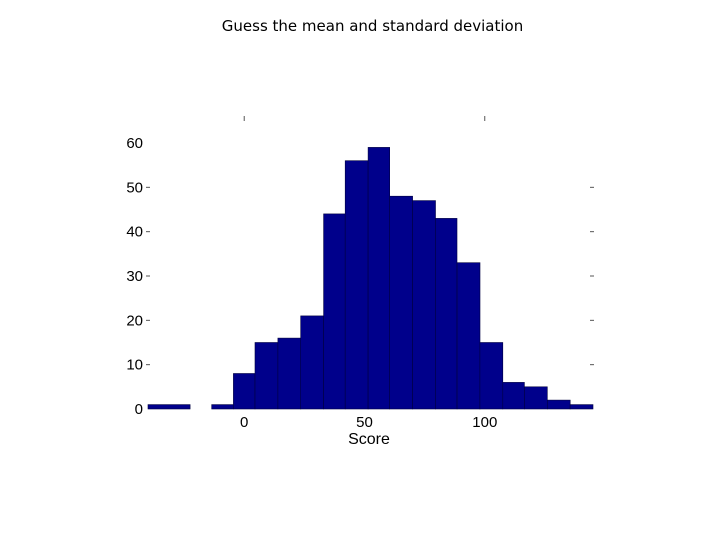 The image size is (720, 540). I want to click on y-tick-label: 10, so click(134, 365).